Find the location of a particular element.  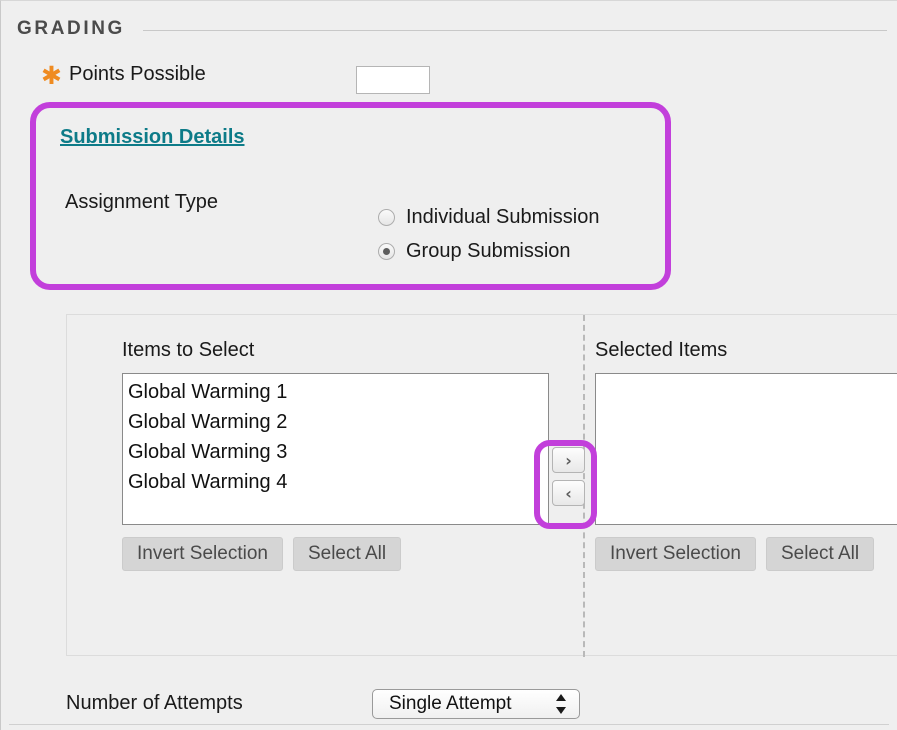

points-possible-label: Points Possible is located at coordinates (137, 74).